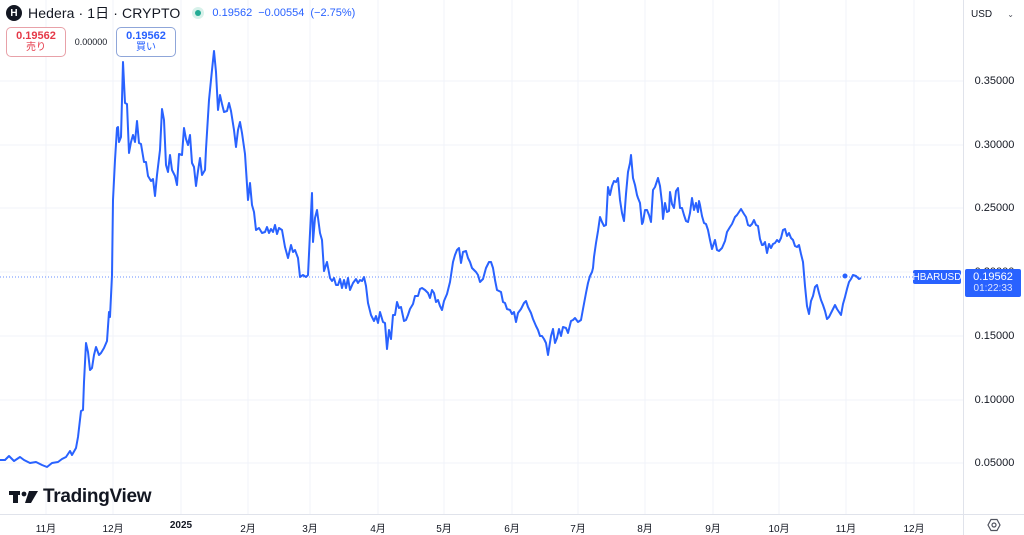 The height and width of the screenshot is (535, 1024). I want to click on last-point-marker, so click(845, 276).